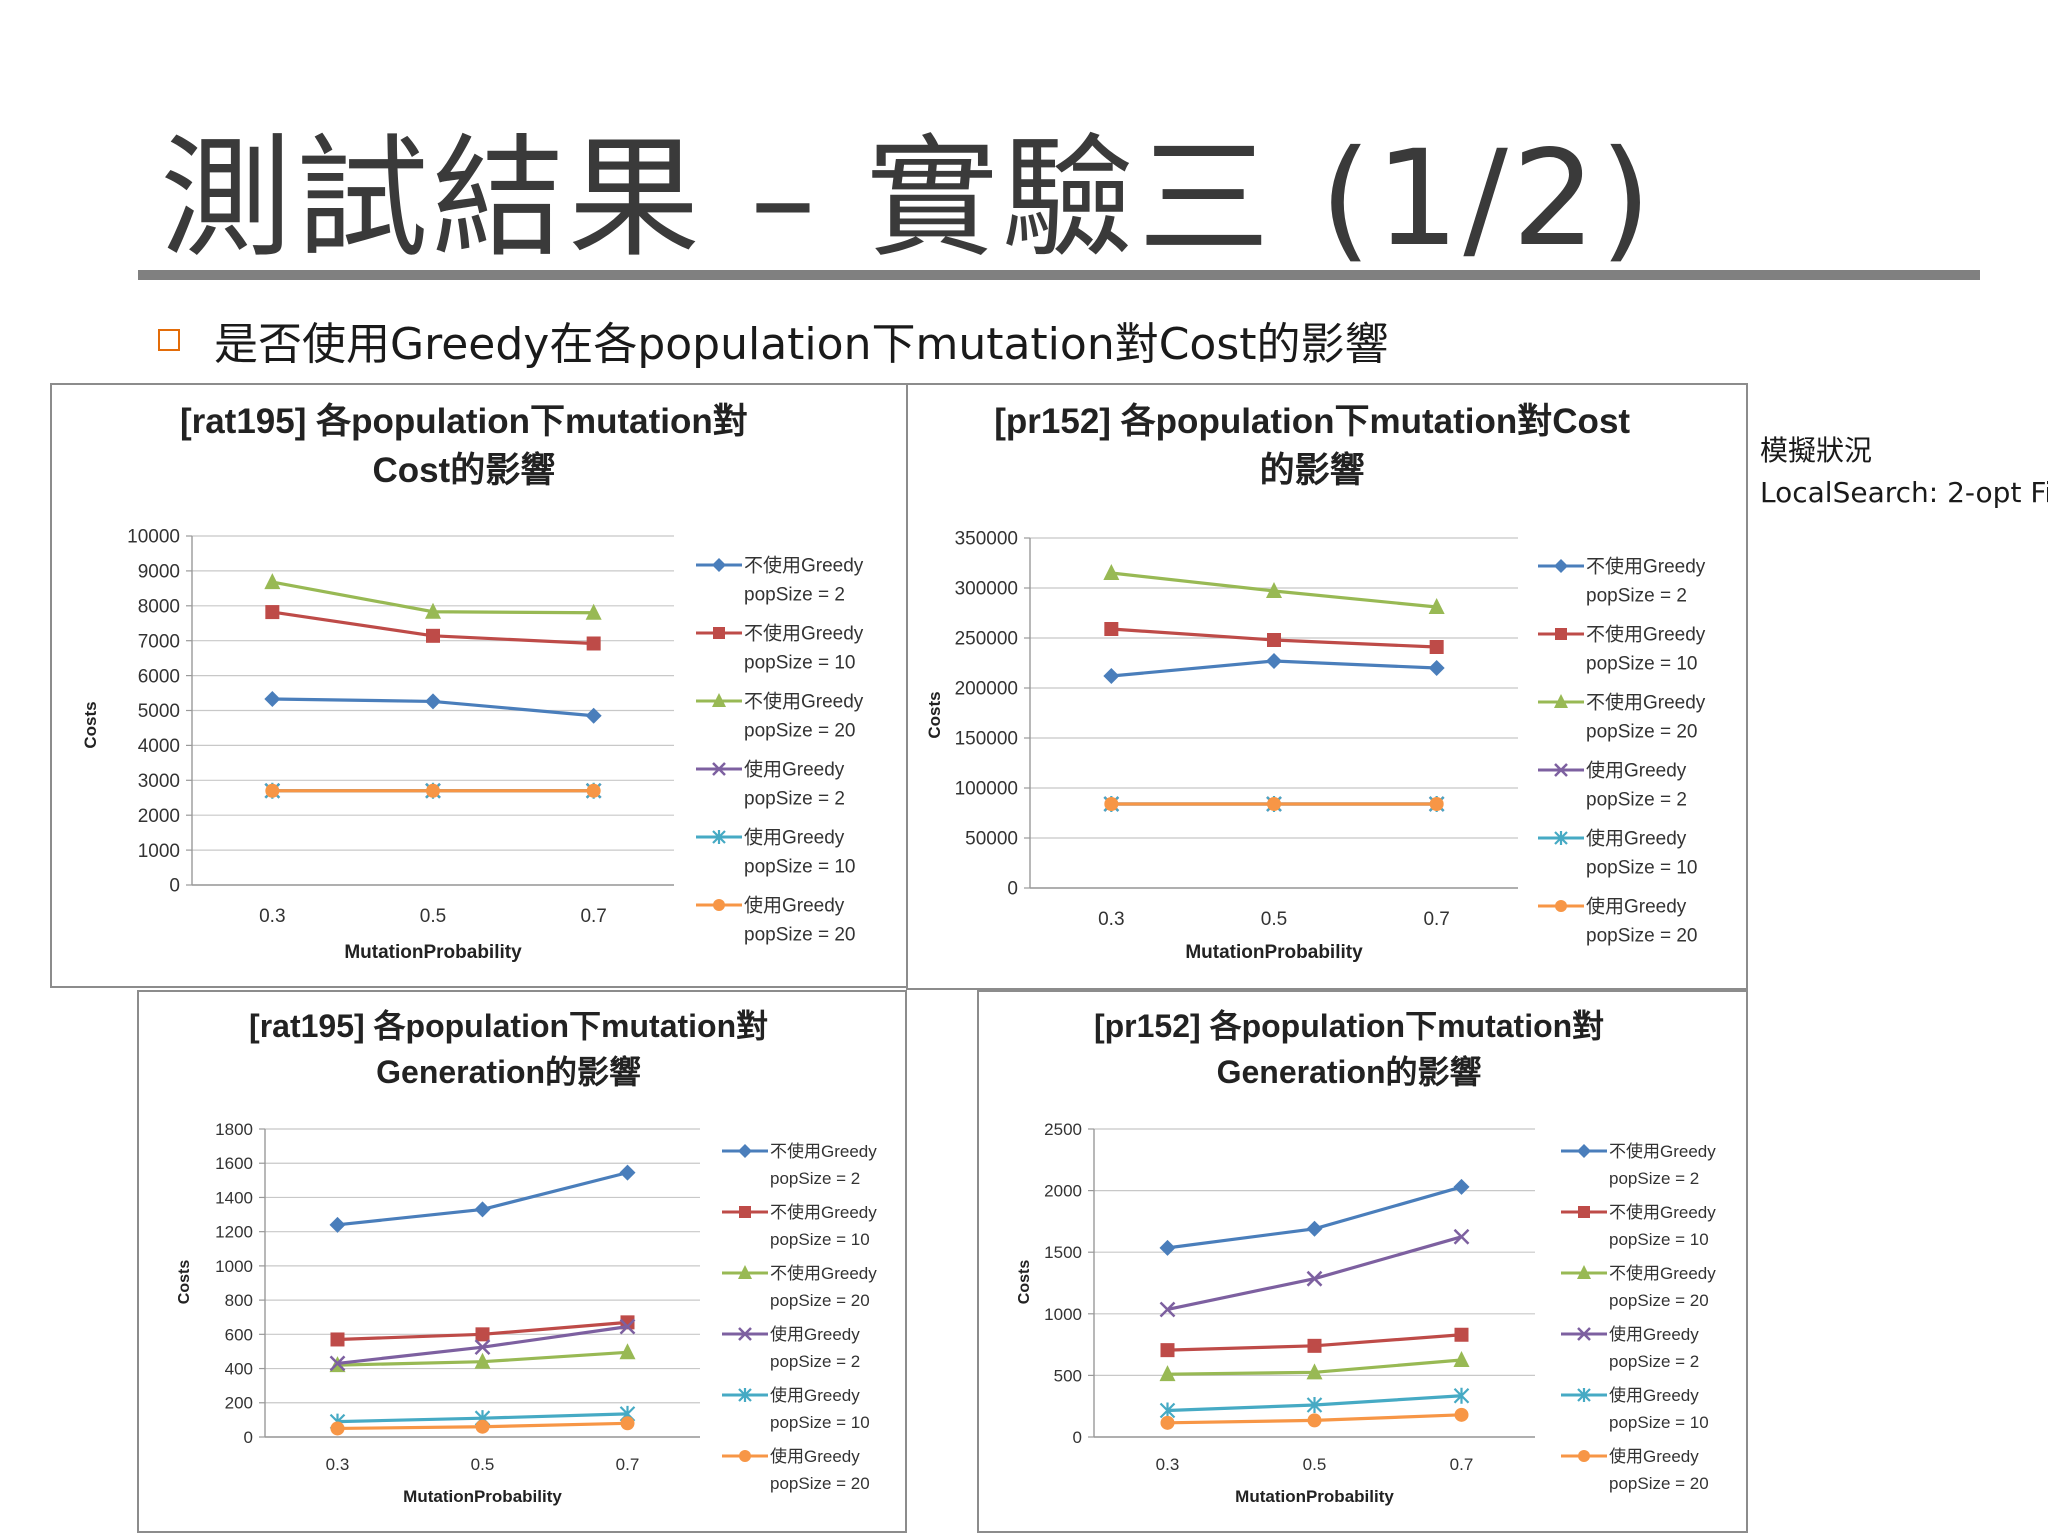  What do you see at coordinates (159, 572) in the screenshot?
I see `y-tick-label: 9000` at bounding box center [159, 572].